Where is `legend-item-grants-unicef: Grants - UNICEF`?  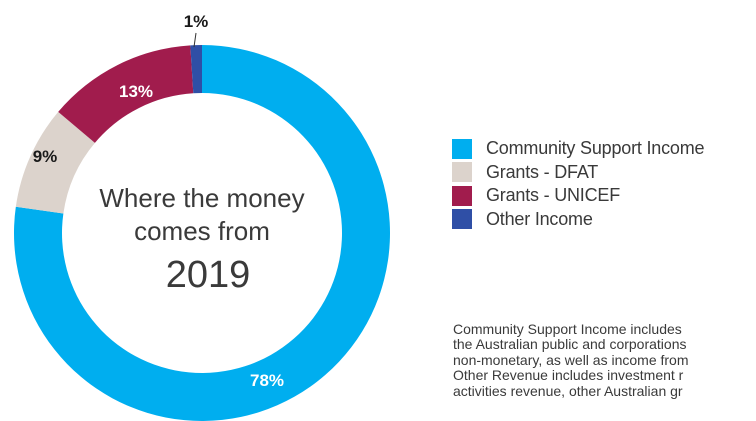 legend-item-grants-unicef: Grants - UNICEF is located at coordinates (578, 196).